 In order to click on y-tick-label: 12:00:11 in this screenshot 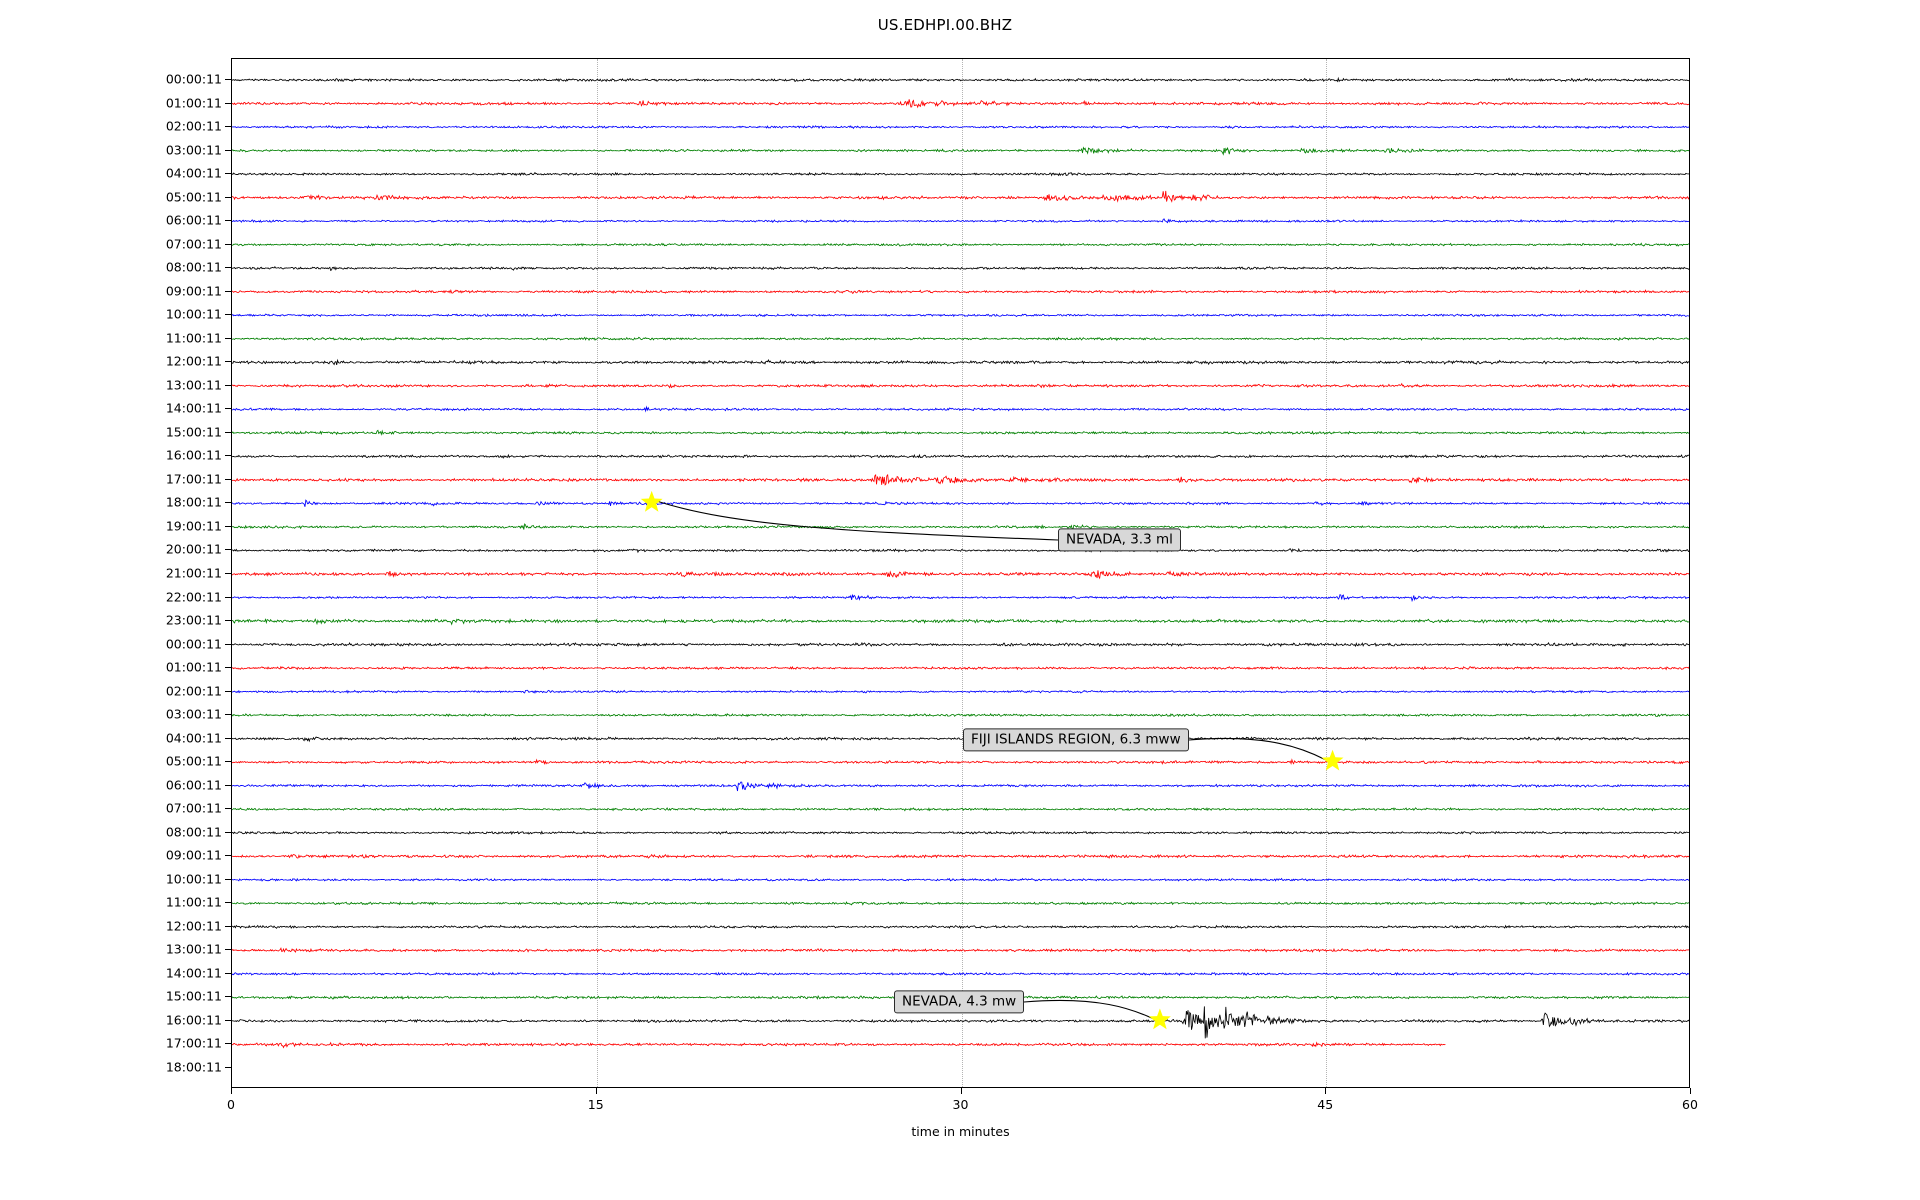, I will do `click(193, 926)`.